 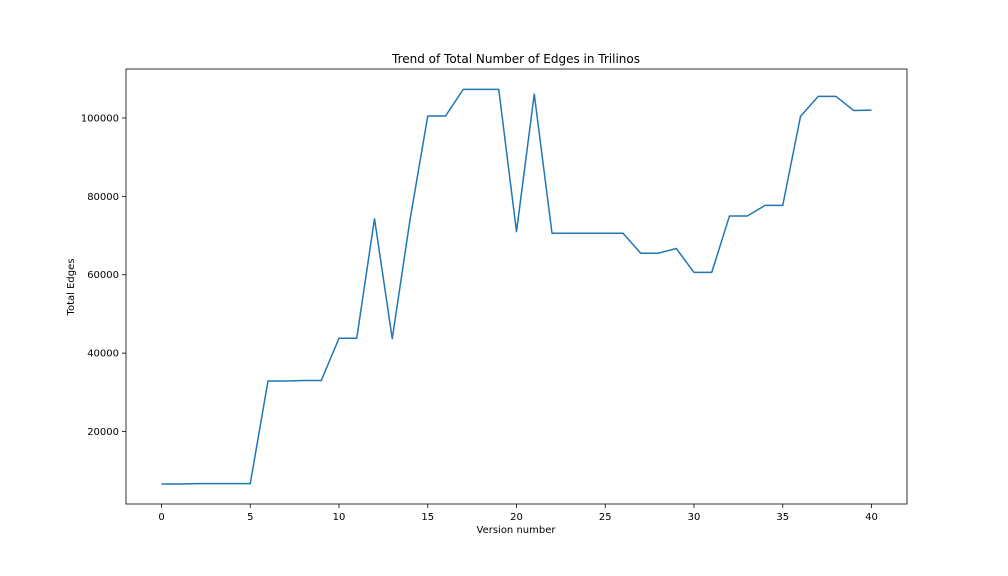 I want to click on y-axis-label: Total Edges, so click(x=71, y=288).